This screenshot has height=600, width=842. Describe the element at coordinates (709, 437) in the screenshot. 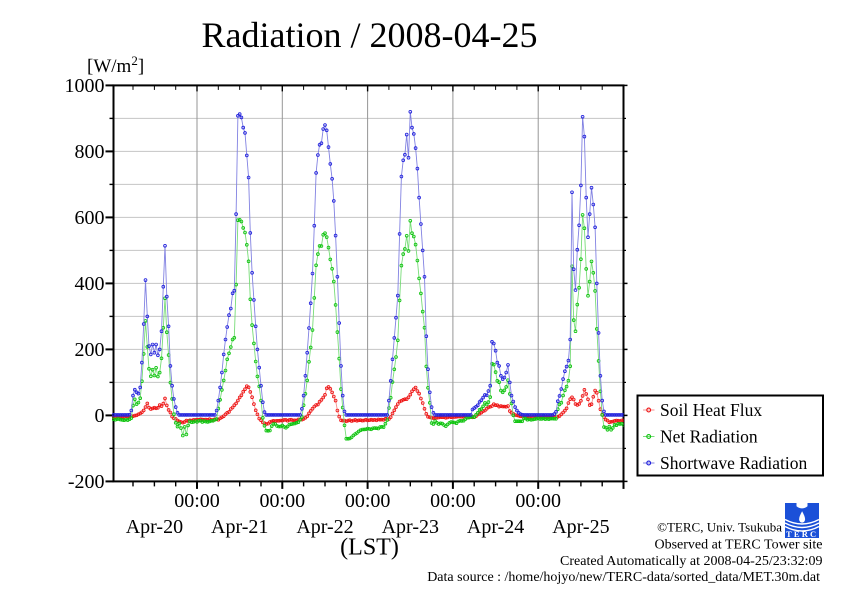

I see `svg-text: Net Radiation` at that location.